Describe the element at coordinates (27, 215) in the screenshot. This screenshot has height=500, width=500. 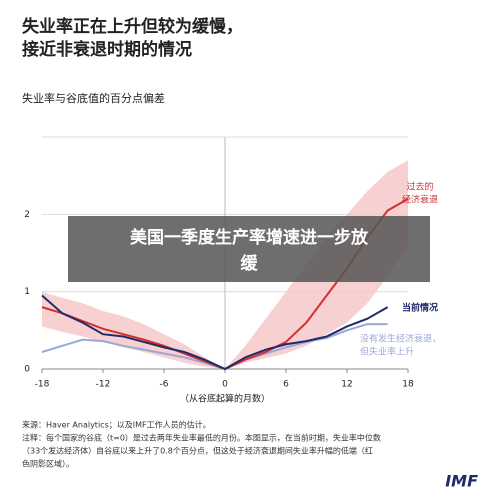
I see `y-tick-label: 2` at that location.